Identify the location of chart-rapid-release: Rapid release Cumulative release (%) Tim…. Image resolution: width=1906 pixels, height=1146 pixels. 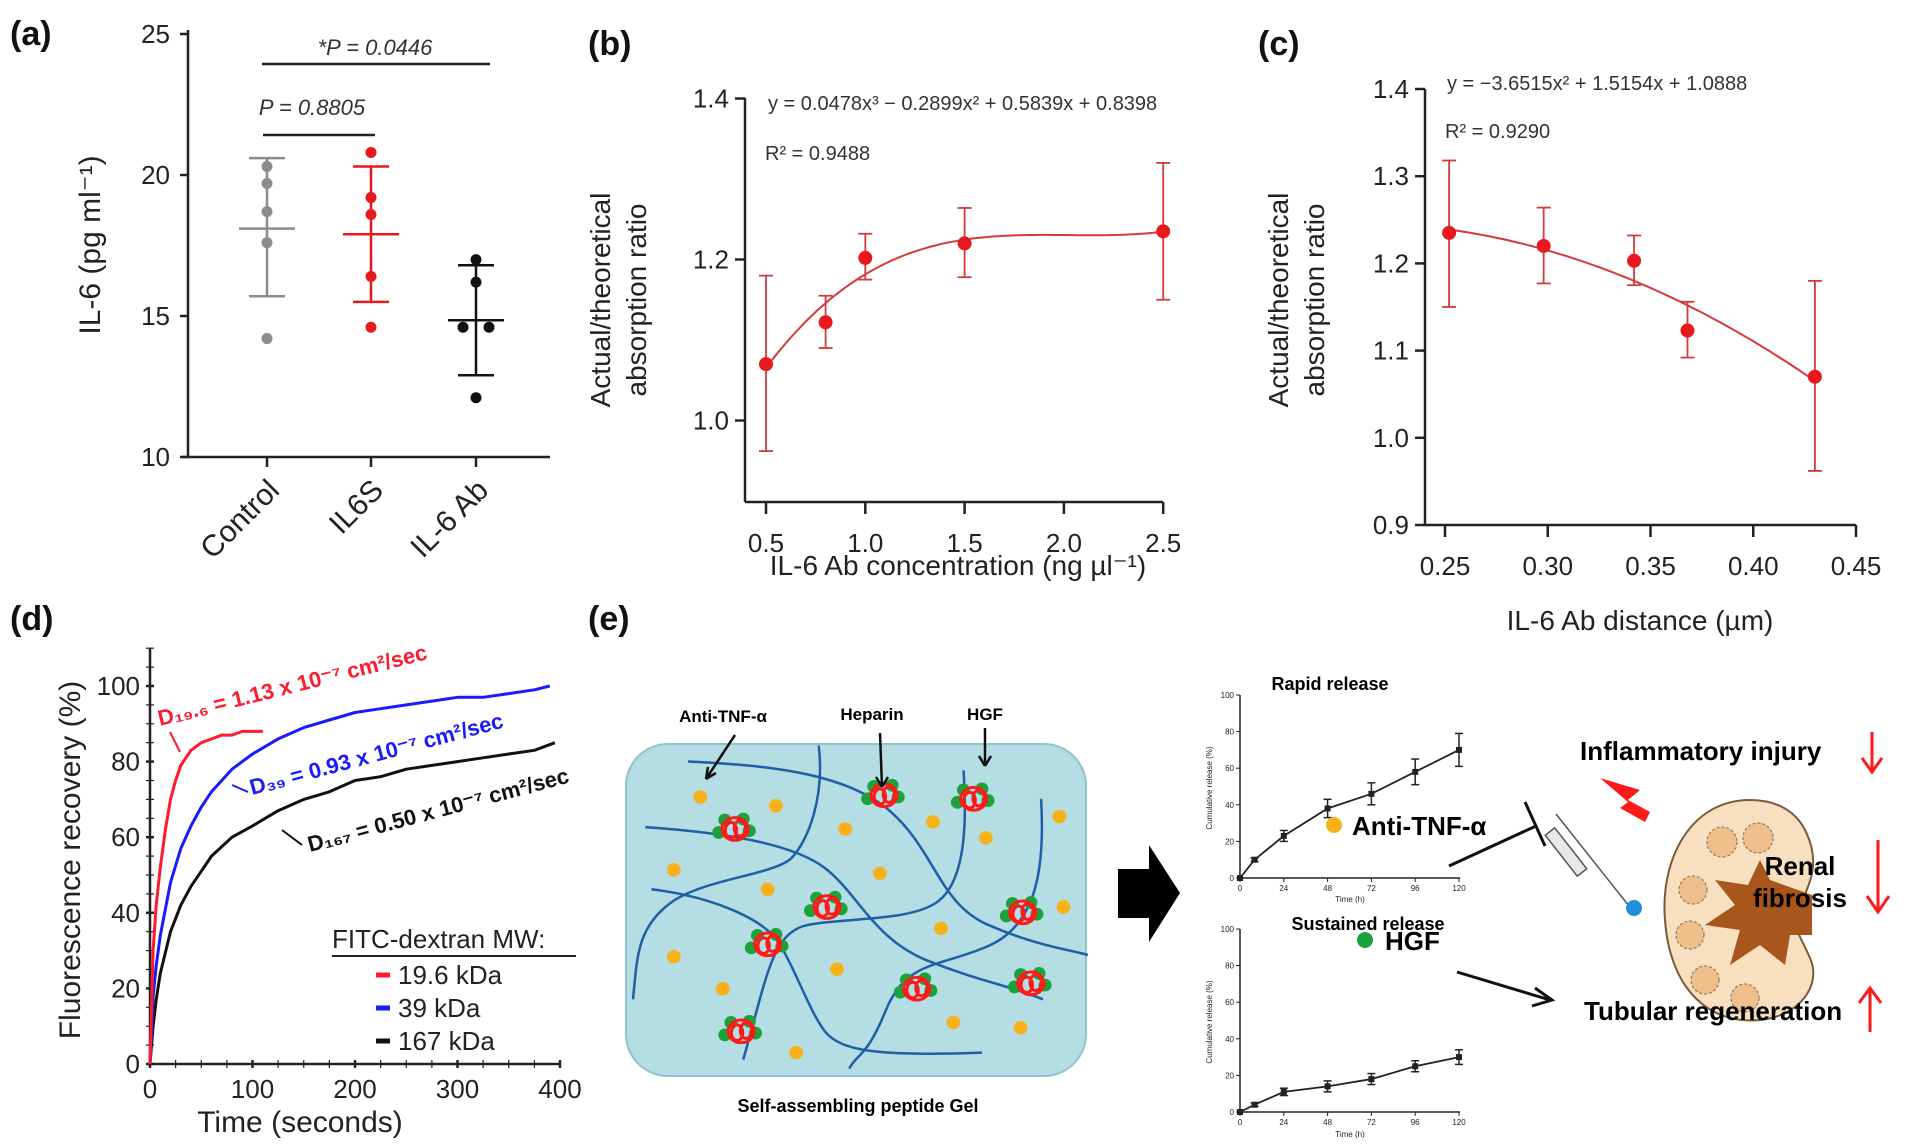
(1335, 789).